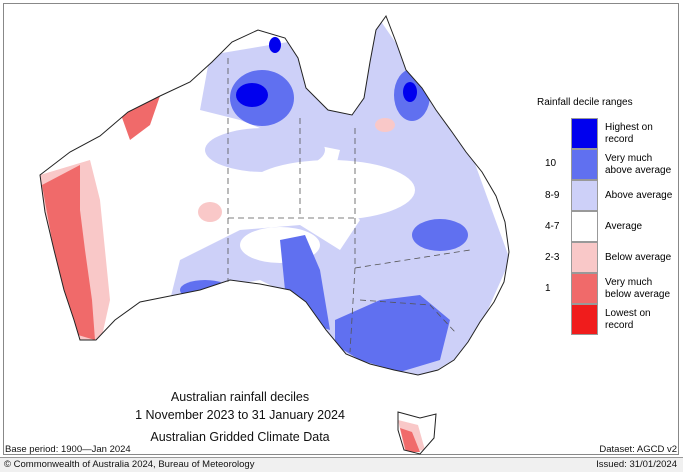 Image resolution: width=683 pixels, height=472 pixels. What do you see at coordinates (417, 433) in the screenshot?
I see `tasmania-outline` at bounding box center [417, 433].